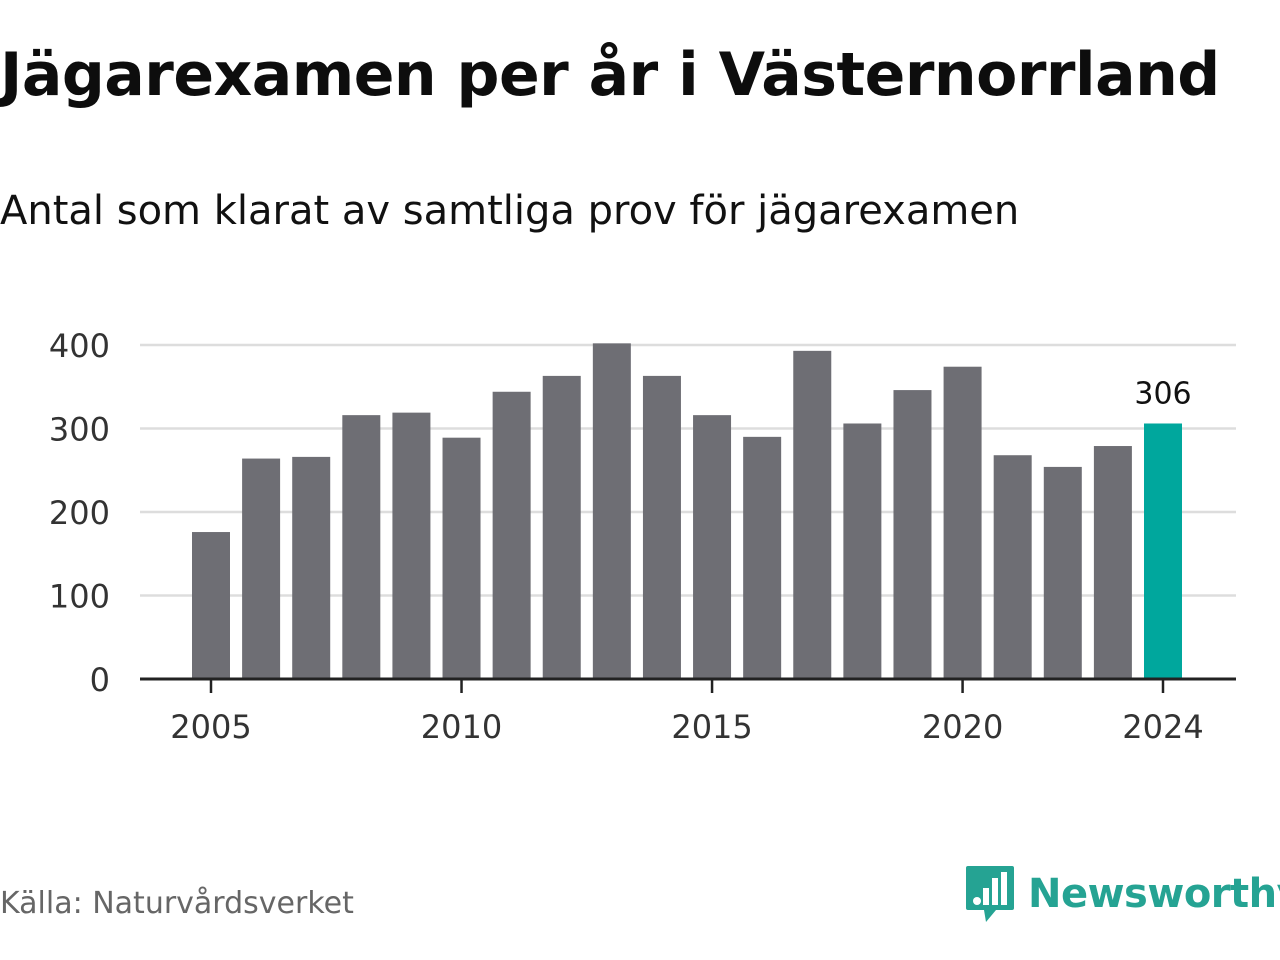 The width and height of the screenshot is (1280, 960). Describe the element at coordinates (79, 346) in the screenshot. I see `y-tick-label: 400` at that location.